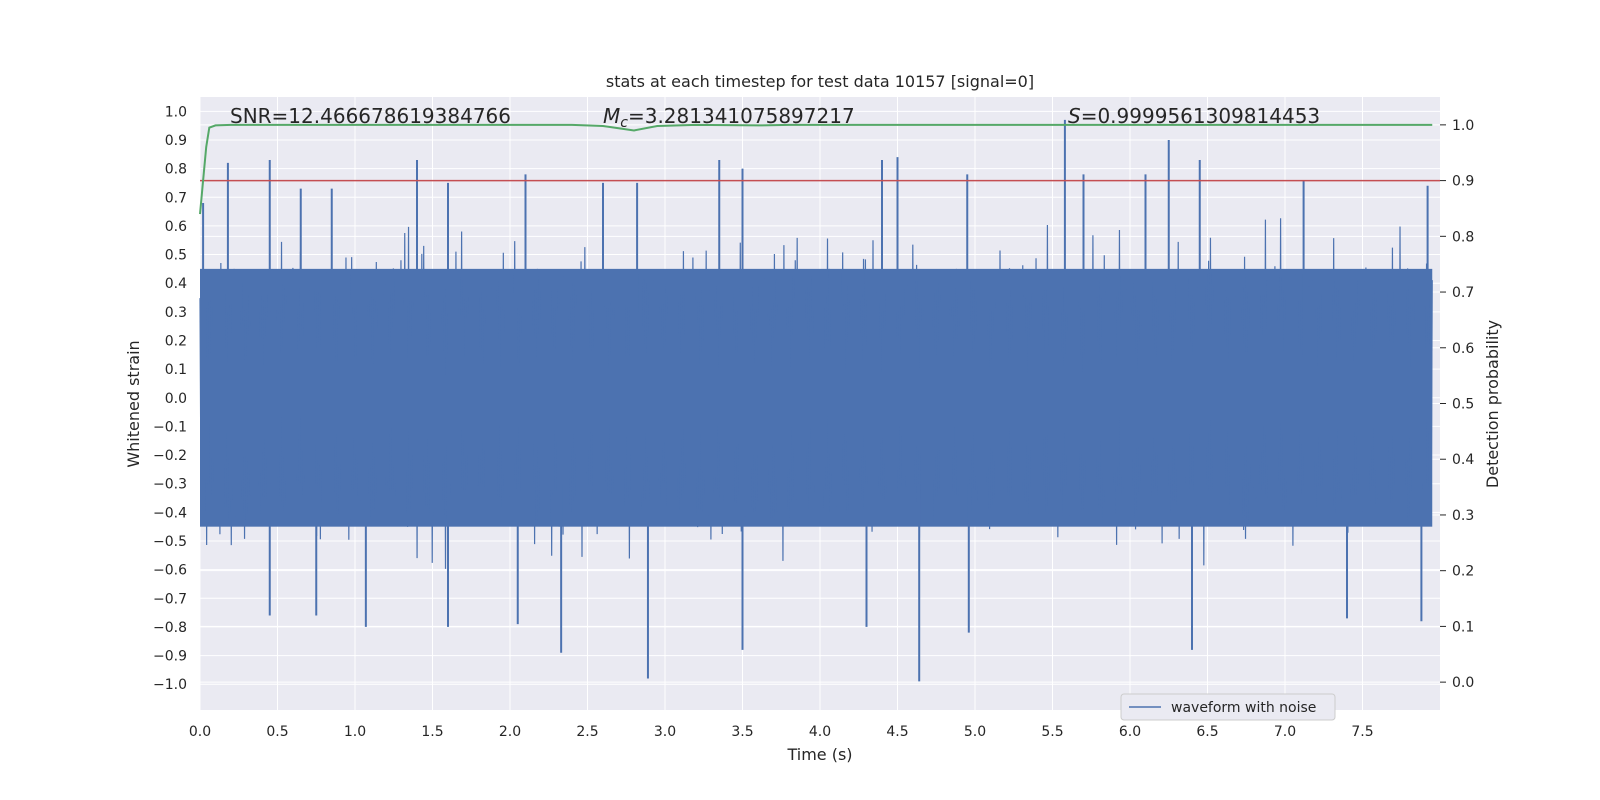  Describe the element at coordinates (176, 198) in the screenshot. I see `y-left-tick-label: 0.7` at that location.